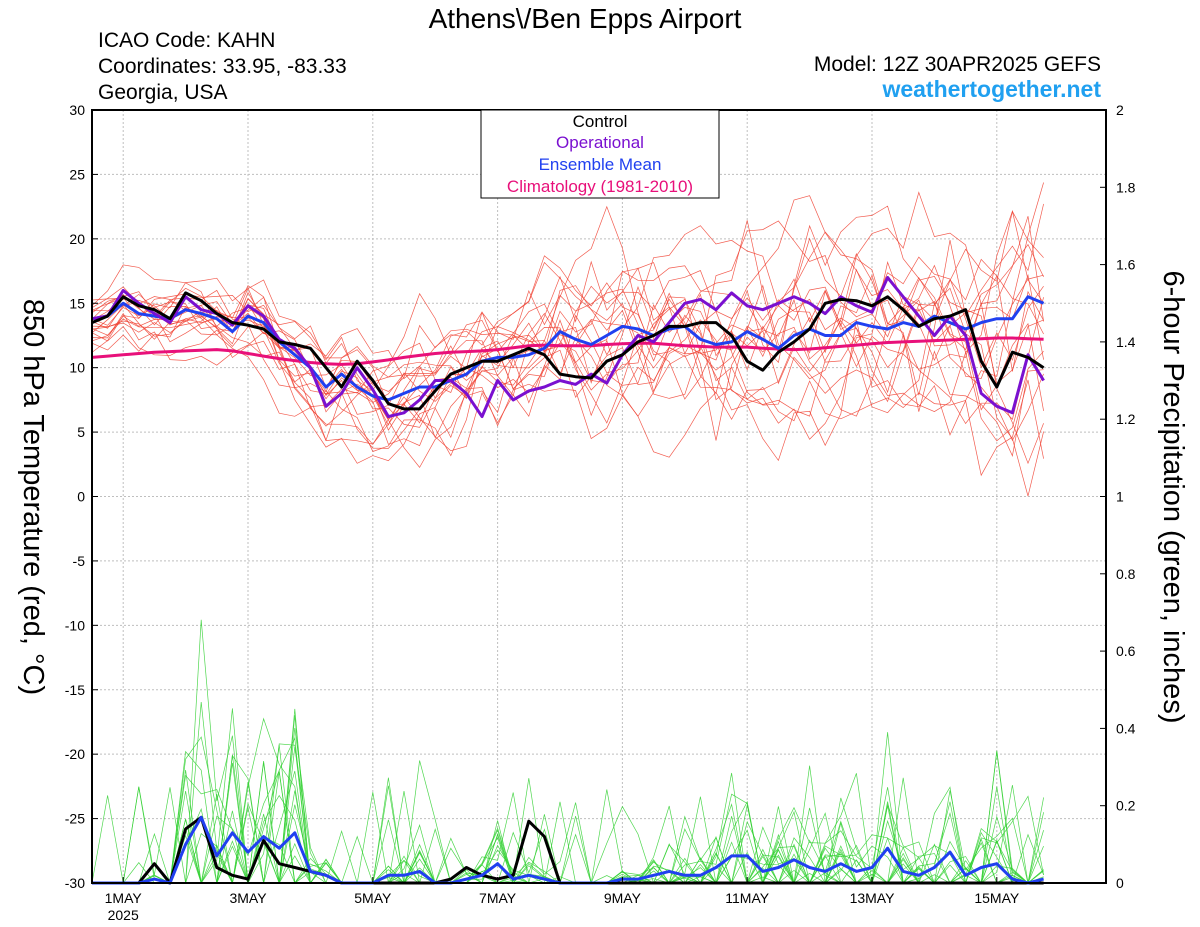 The image size is (1200, 927). What do you see at coordinates (75, 754) in the screenshot?
I see `left-tick-label: -20` at bounding box center [75, 754].